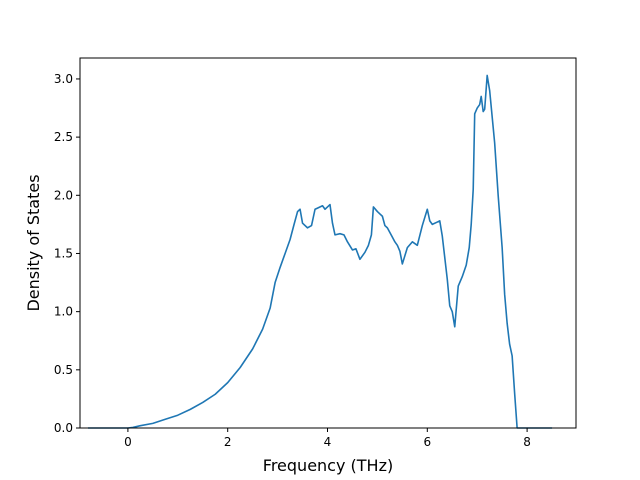  I want to click on x-tick-label: 0, so click(128, 442).